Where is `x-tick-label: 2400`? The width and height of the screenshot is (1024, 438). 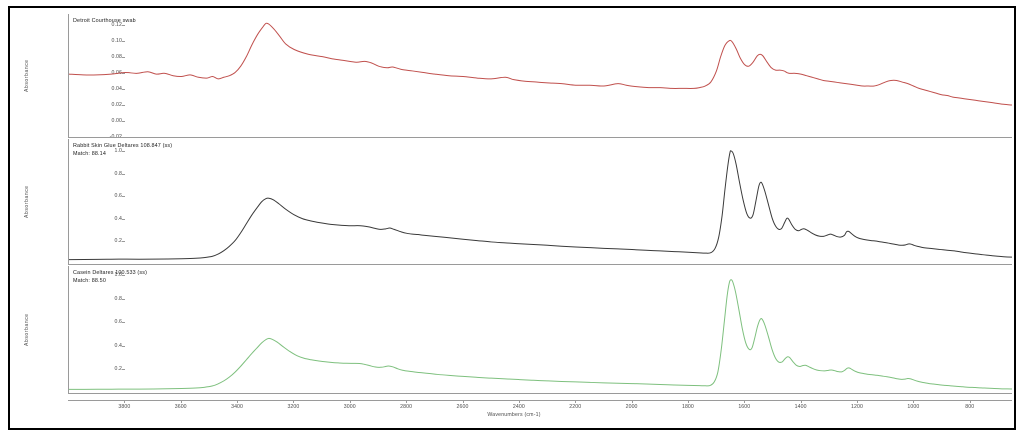 x-tick-label: 2400 is located at coordinates (518, 407).